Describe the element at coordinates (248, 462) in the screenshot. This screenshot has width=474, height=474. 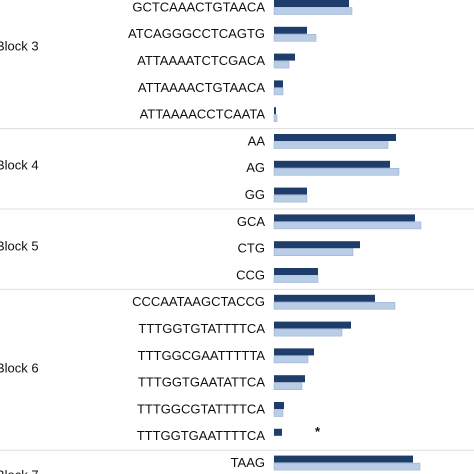
I see `category-label: TAAG` at that location.